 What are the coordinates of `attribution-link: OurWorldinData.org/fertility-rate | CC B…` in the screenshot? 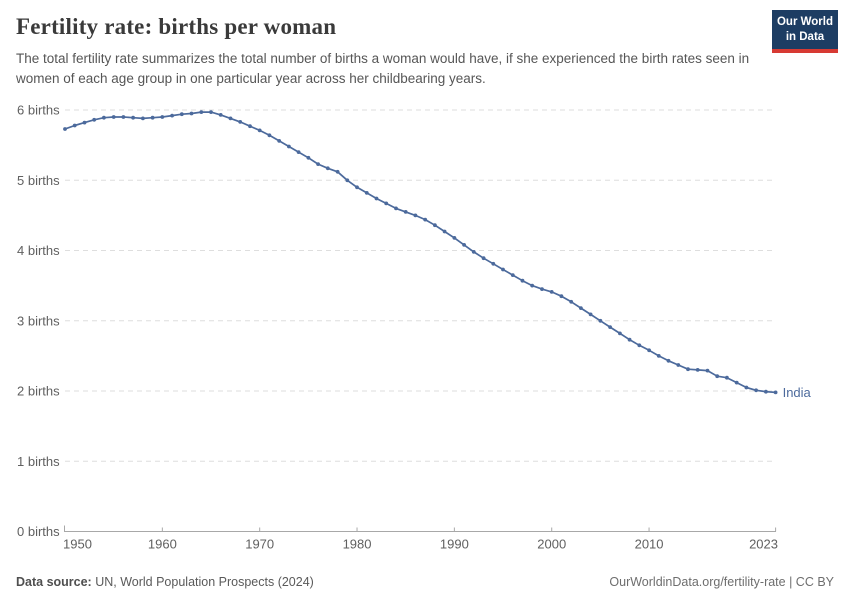 It's located at (721, 582).